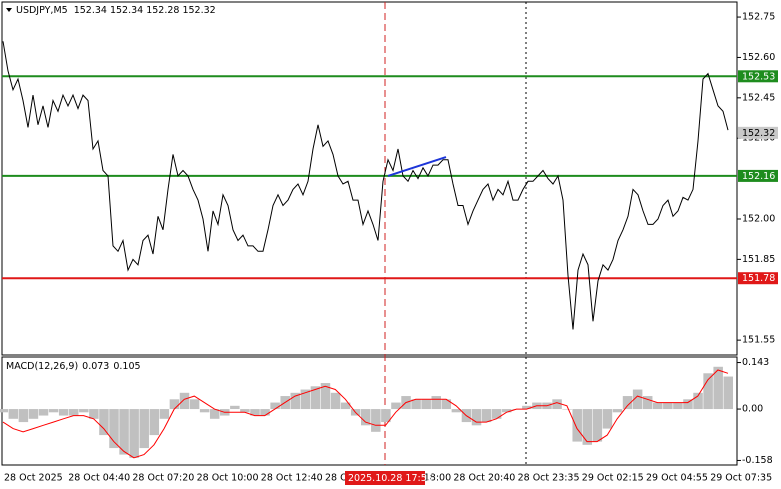 This screenshot has width=781, height=489. I want to click on x-tick-label: 29 Oct 02:15, so click(613, 478).